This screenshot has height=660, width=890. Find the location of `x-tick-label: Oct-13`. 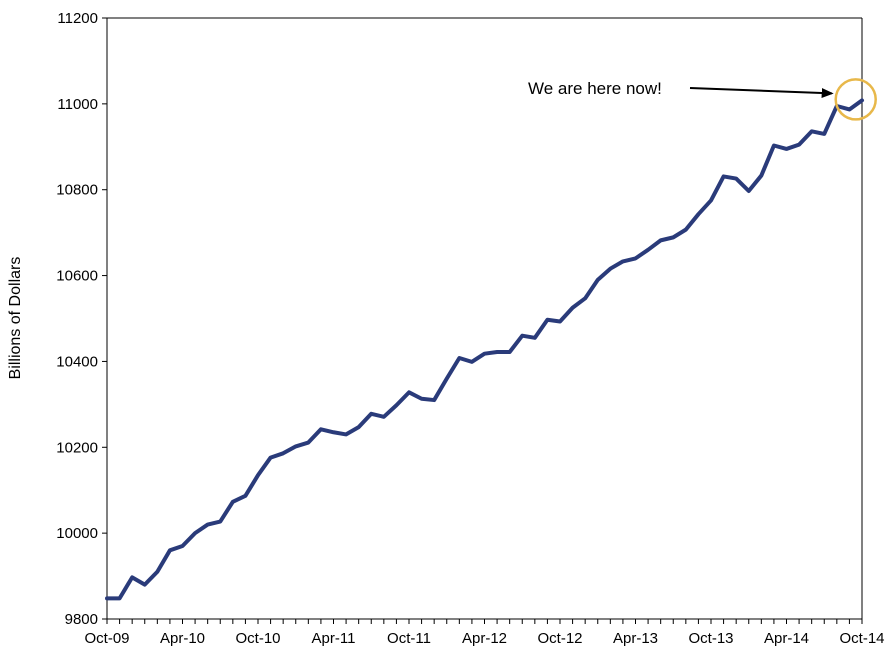

x-tick-label: Oct-13 is located at coordinates (710, 638).